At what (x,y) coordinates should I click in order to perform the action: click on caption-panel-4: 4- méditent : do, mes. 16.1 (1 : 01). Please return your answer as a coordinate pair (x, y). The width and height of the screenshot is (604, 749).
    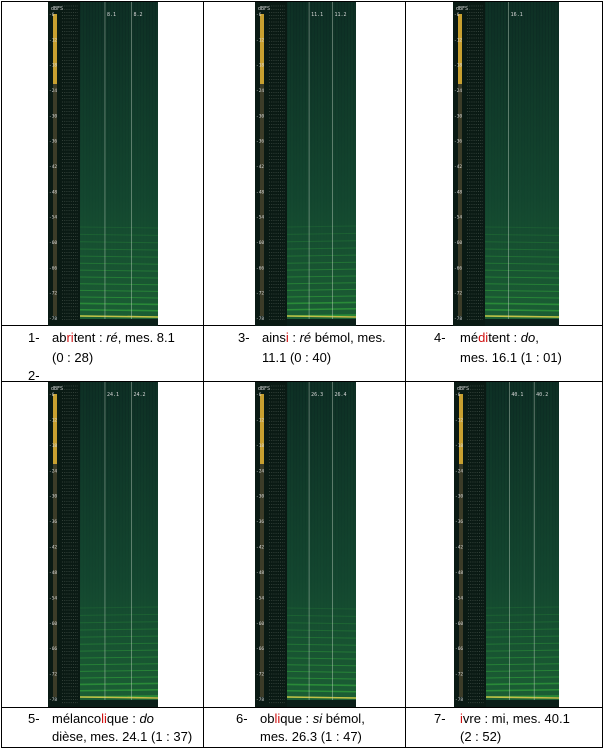
    Looking at the image, I should click on (517, 354).